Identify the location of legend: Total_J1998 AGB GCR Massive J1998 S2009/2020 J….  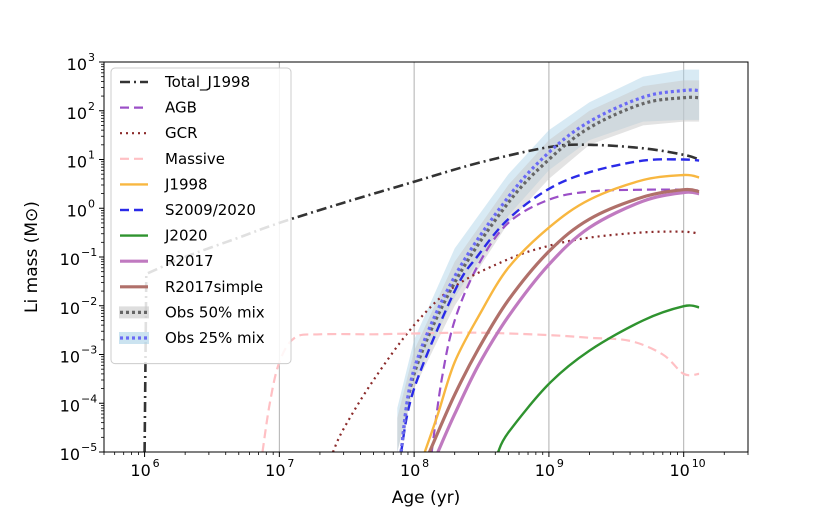
(201, 216).